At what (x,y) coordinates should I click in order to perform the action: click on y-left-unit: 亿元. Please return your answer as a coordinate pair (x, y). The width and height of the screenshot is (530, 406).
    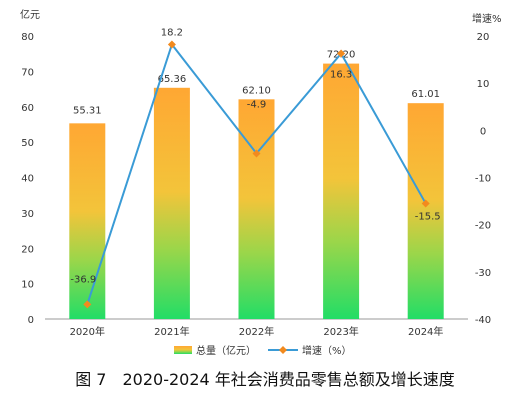
    Looking at the image, I should click on (30, 14).